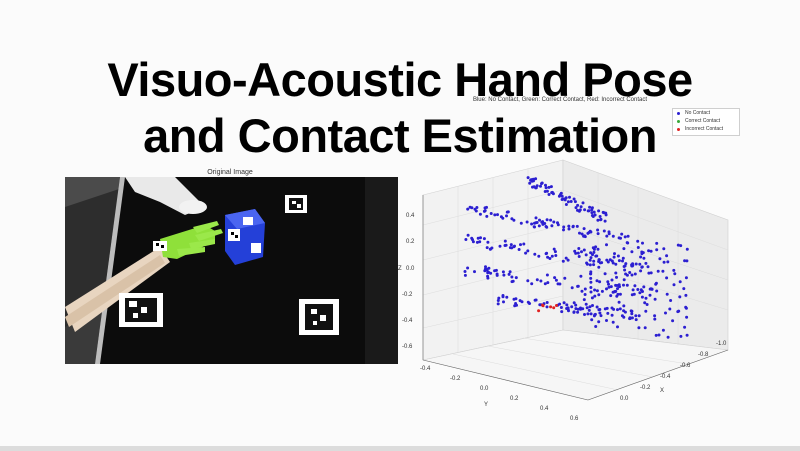 Image resolution: width=800 pixels, height=451 pixels. I want to click on legend-item-no-contact: No Contact, so click(706, 113).